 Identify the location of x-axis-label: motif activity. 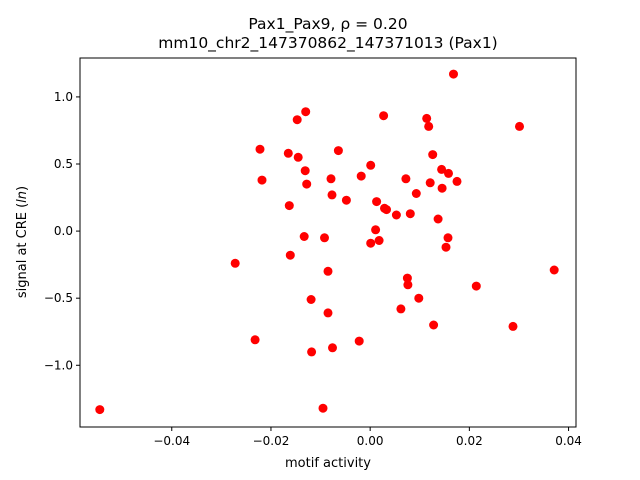
(328, 463).